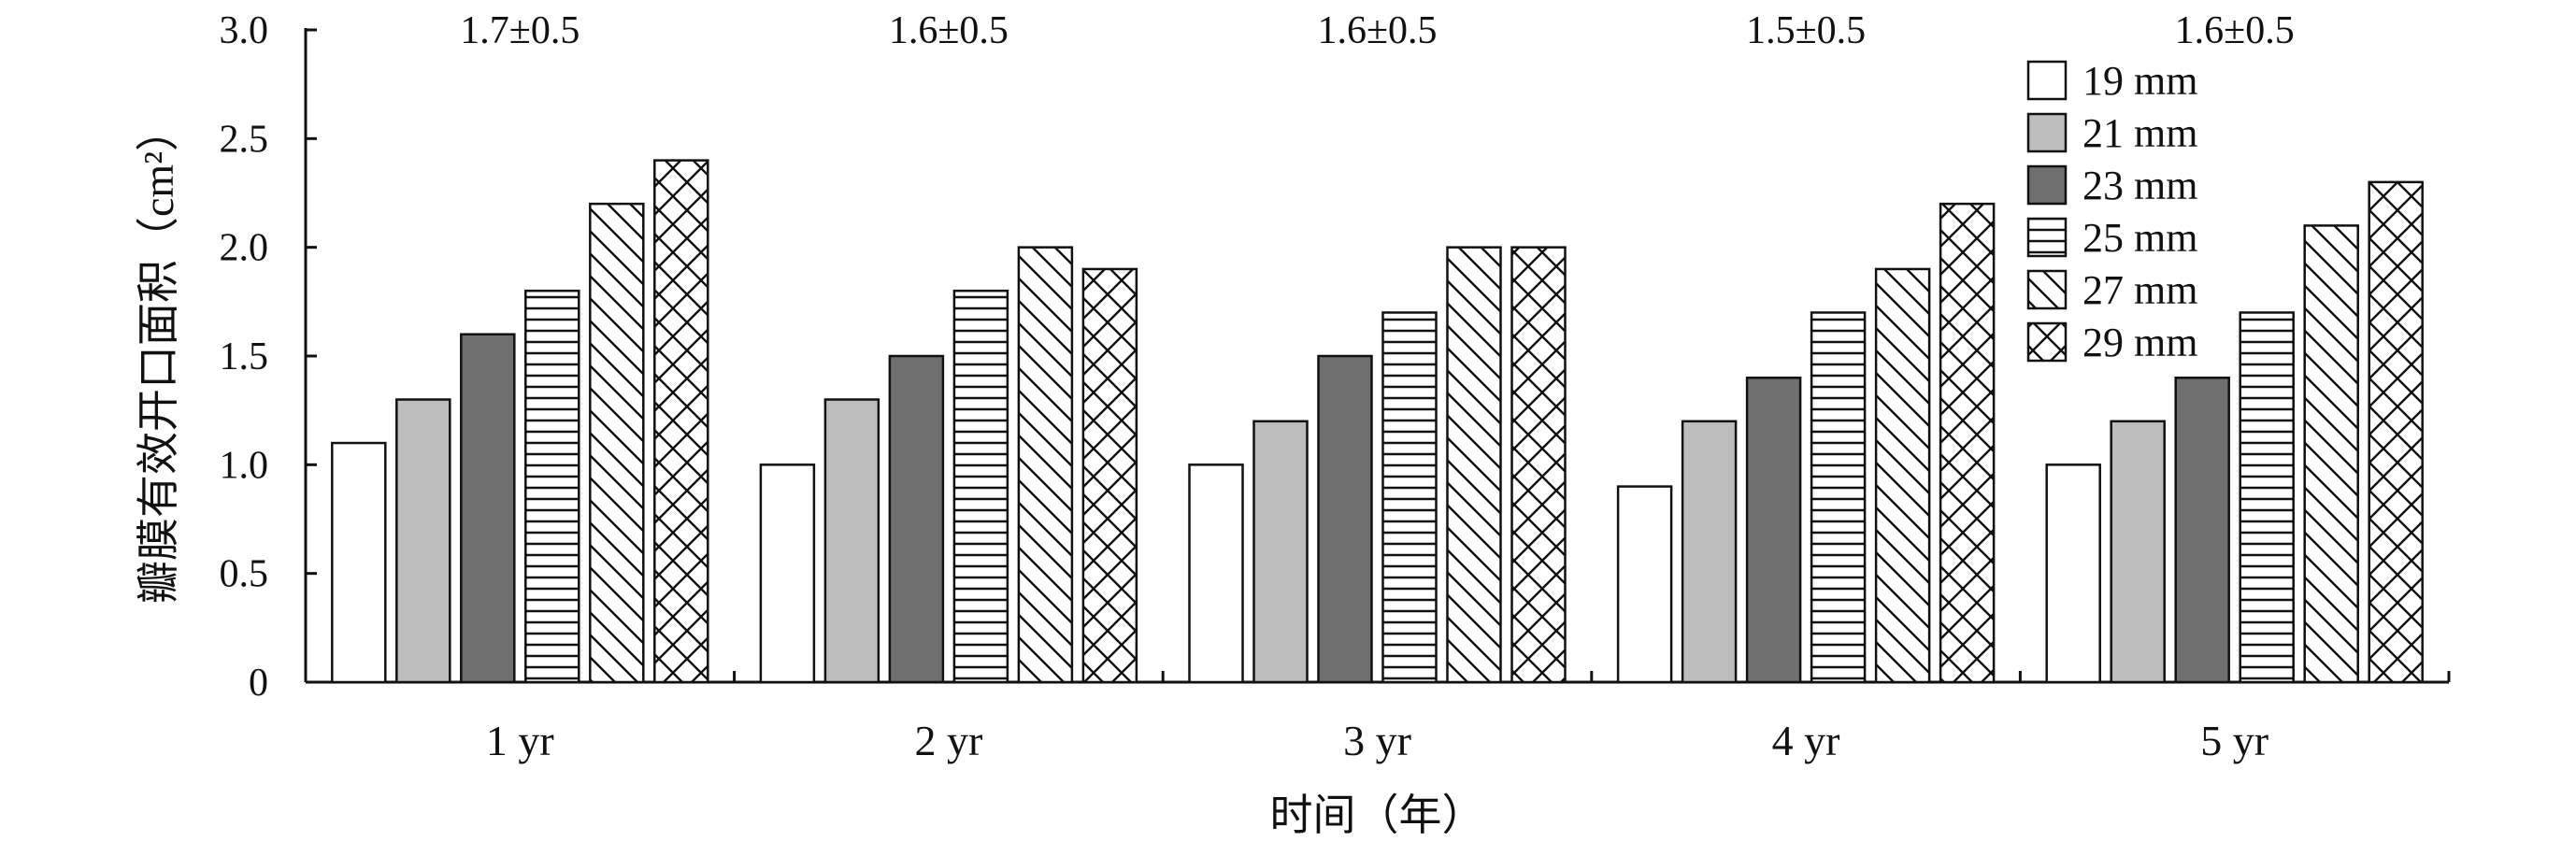  Describe the element at coordinates (2139, 290) in the screenshot. I see `legend-label: 27 mm` at that location.